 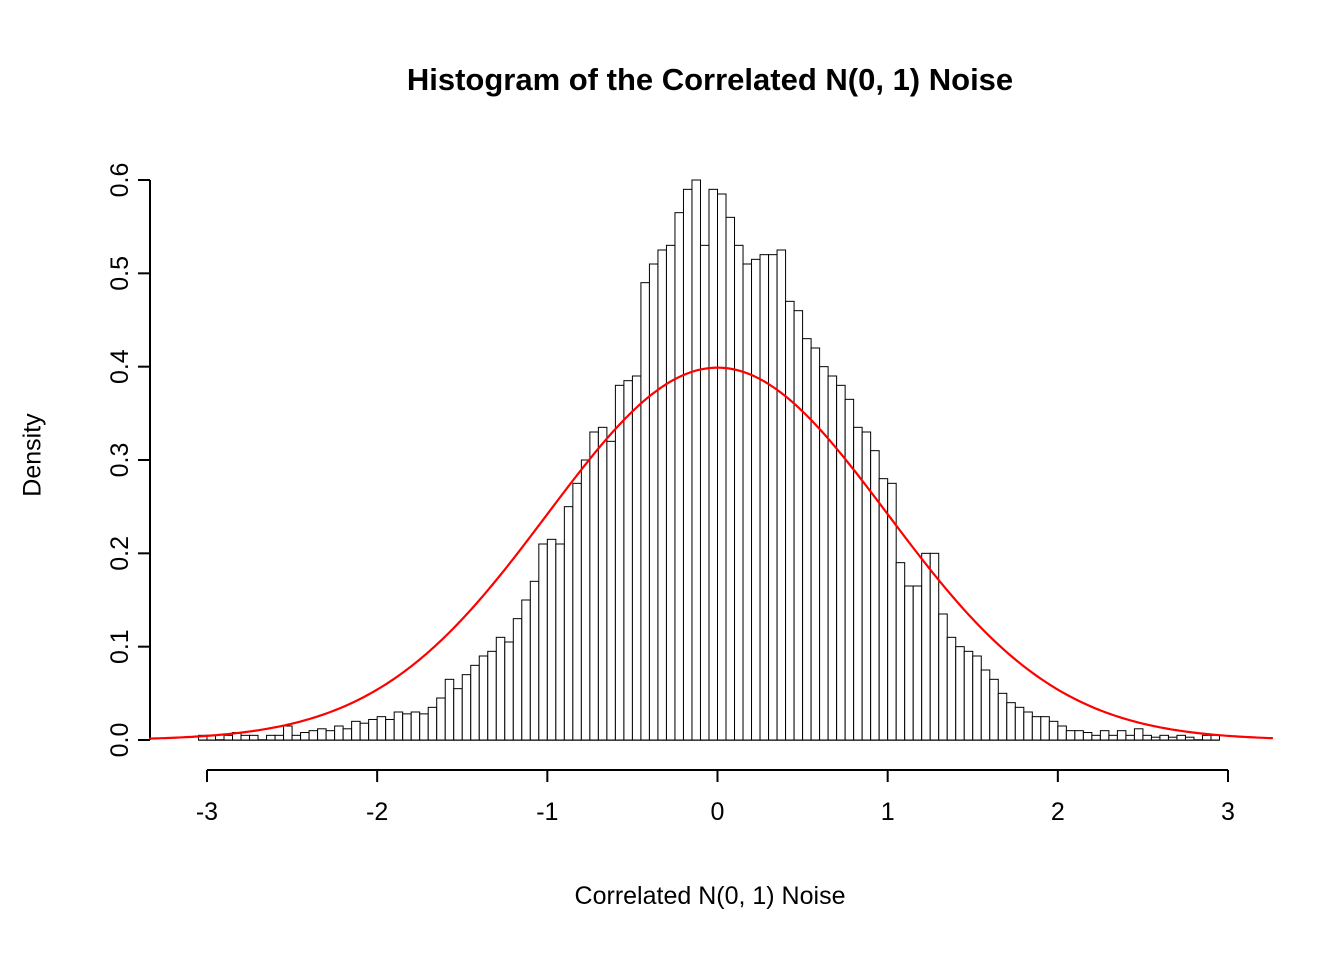 What do you see at coordinates (547, 812) in the screenshot?
I see `x-tick-label: -1` at bounding box center [547, 812].